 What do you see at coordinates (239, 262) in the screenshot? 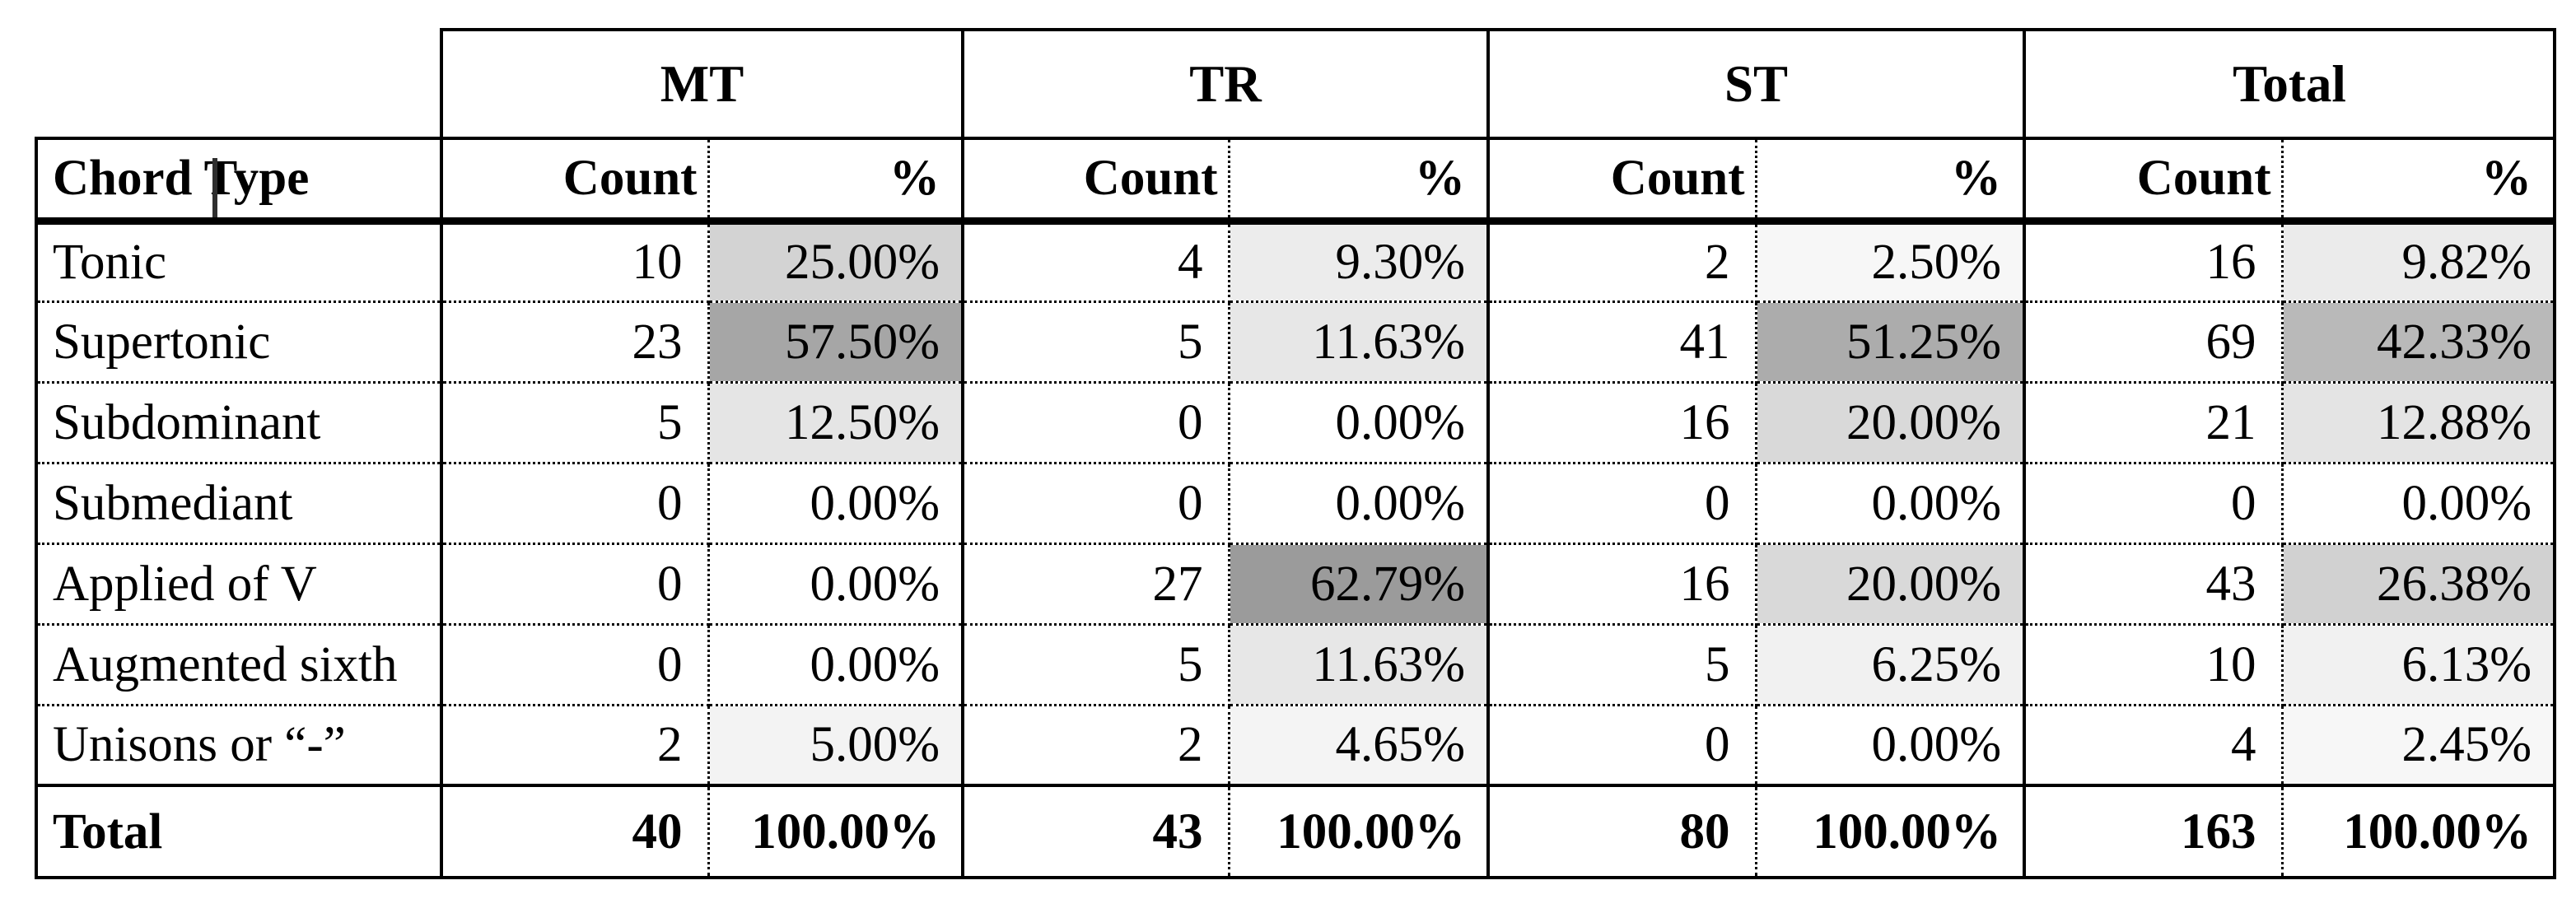
I see `row-label: Tonic` at bounding box center [239, 262].